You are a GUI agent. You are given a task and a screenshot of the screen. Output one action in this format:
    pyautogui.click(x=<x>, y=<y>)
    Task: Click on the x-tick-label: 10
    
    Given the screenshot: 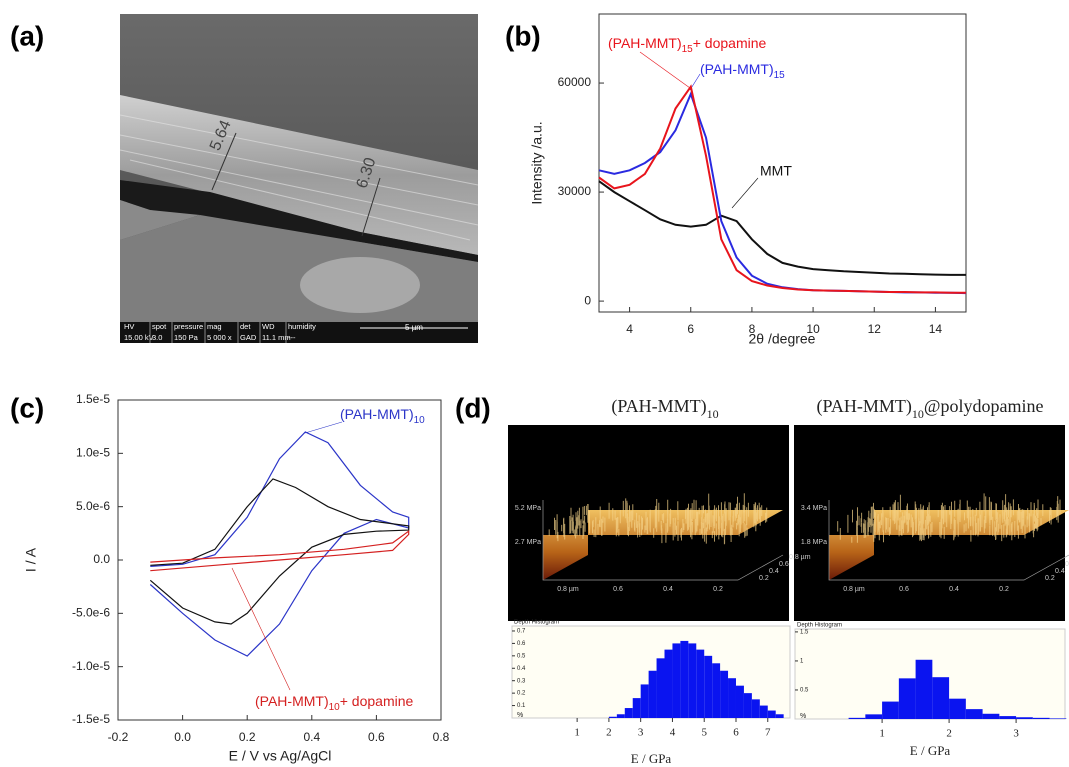 What is the action you would take?
    pyautogui.click(x=813, y=329)
    